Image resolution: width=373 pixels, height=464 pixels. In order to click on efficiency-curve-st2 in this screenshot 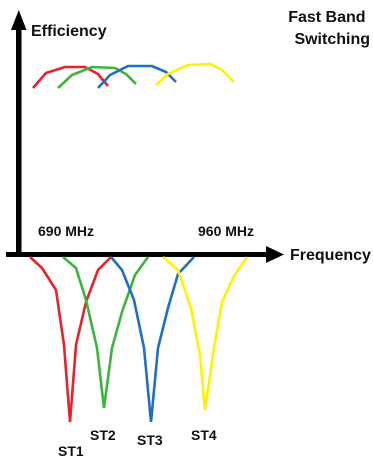, I will do `click(97, 77)`.